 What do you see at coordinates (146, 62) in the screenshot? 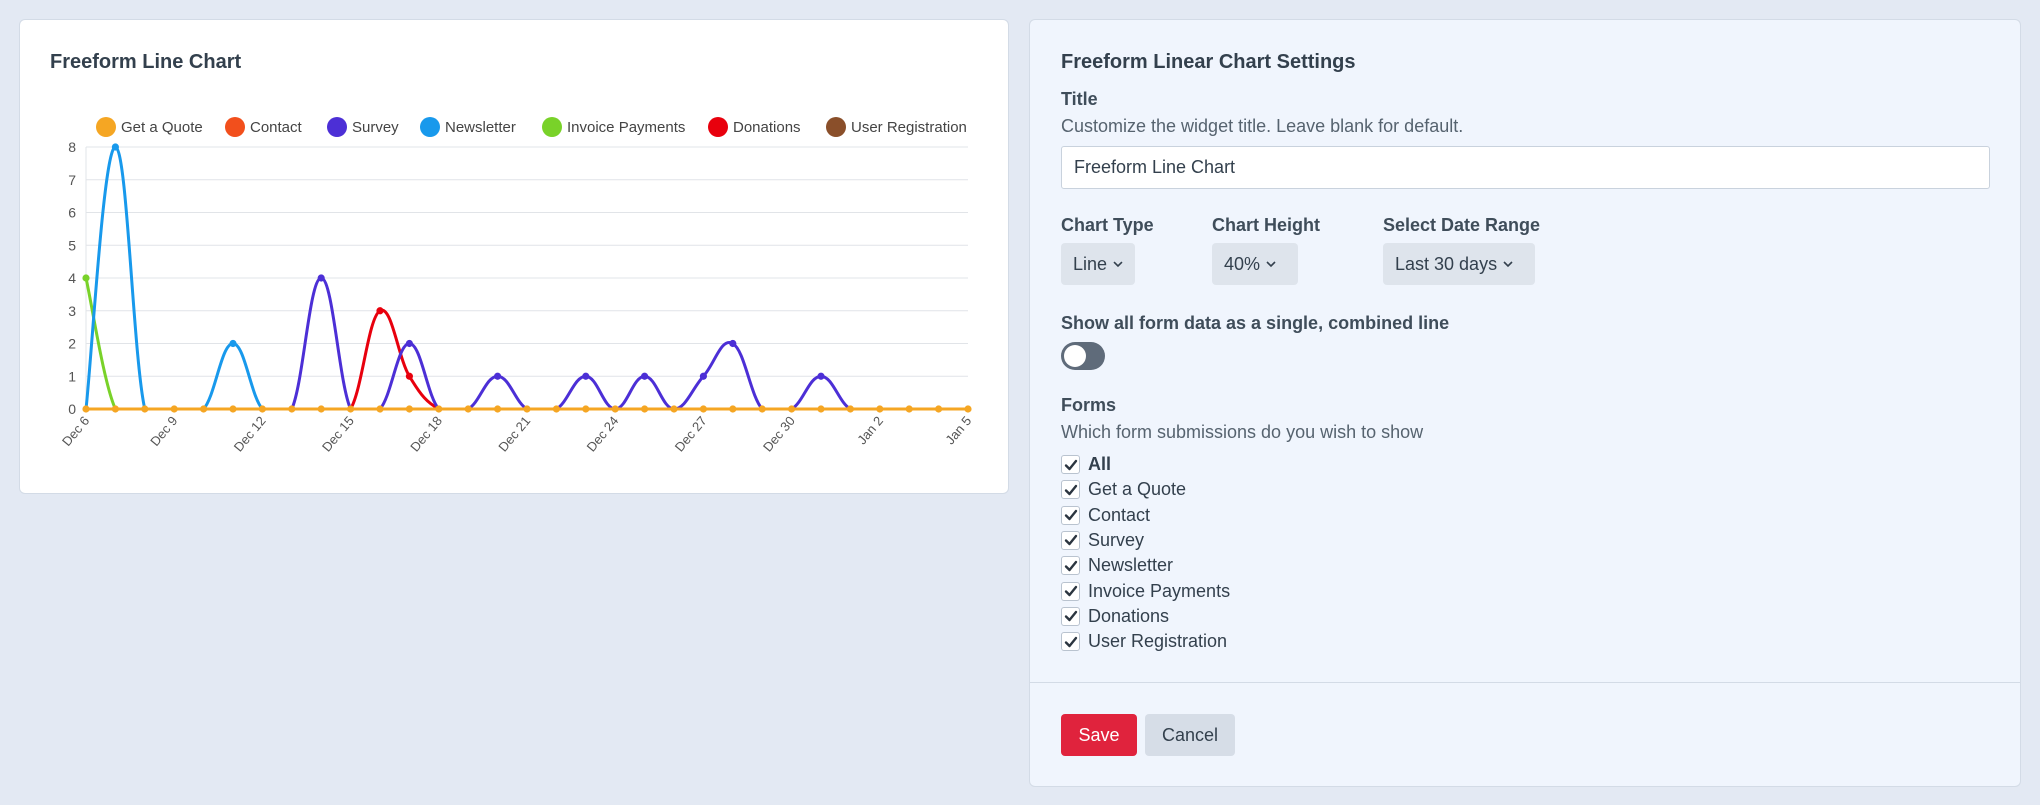
I see `chart-widget-title: Freeform Line Chart` at bounding box center [146, 62].